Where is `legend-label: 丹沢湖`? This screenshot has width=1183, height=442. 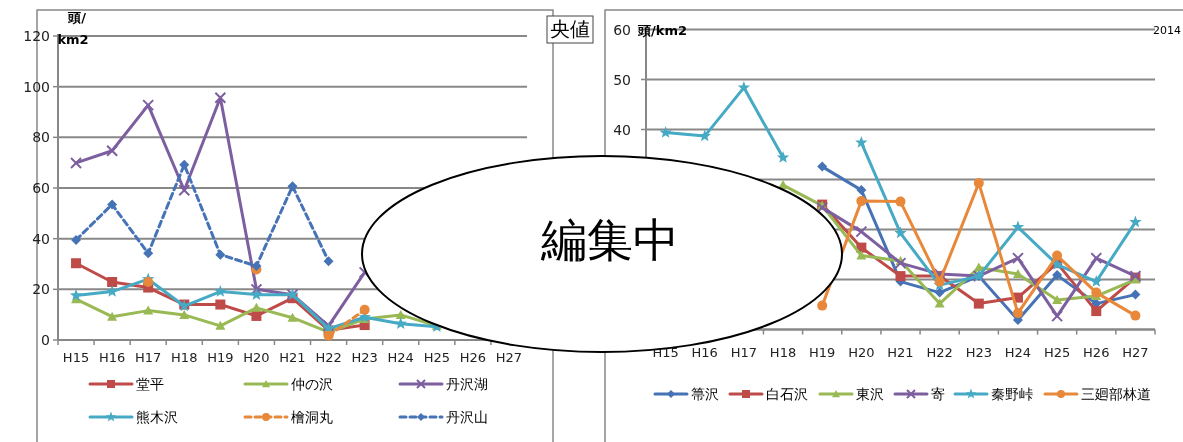 legend-label: 丹沢湖 is located at coordinates (467, 384).